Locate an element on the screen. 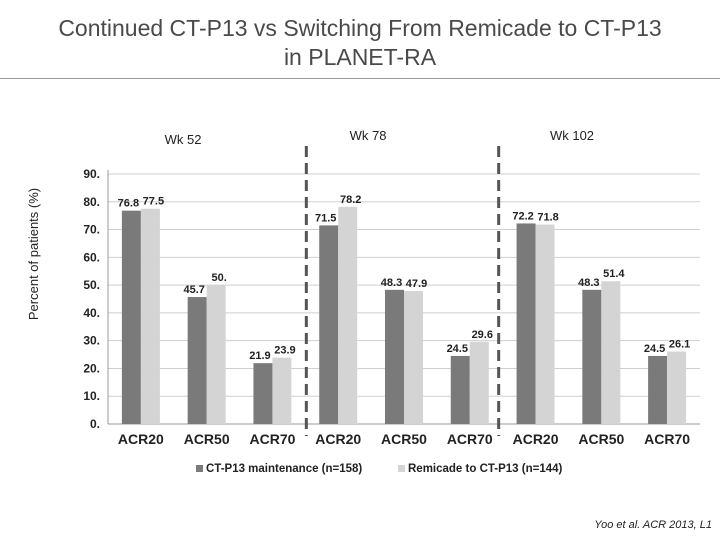  period-label: Wk 102 is located at coordinates (572, 135).